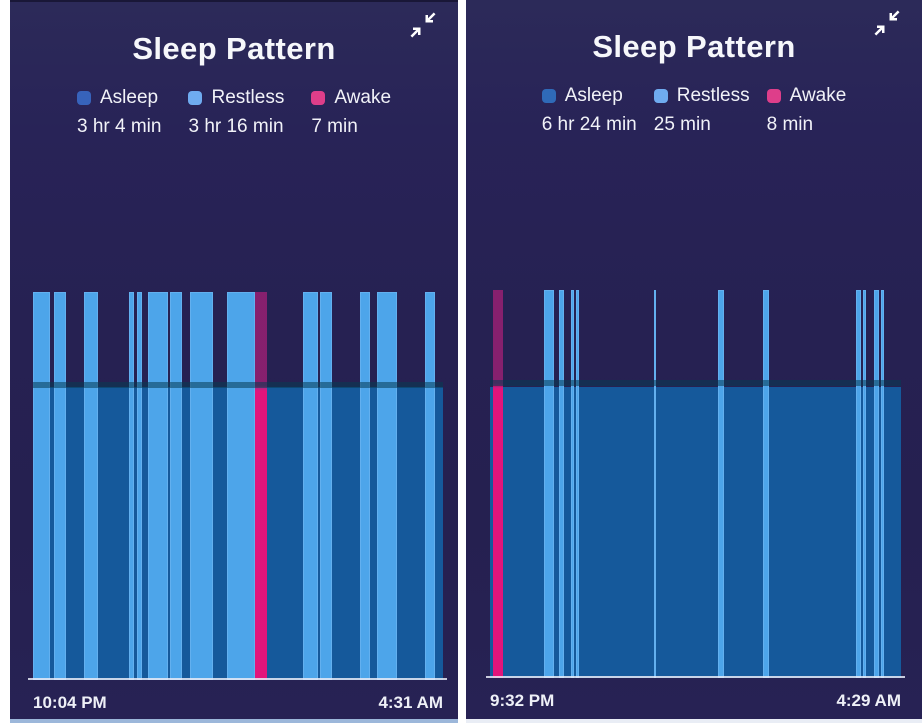 The height and width of the screenshot is (723, 922). I want to click on legend-item-awake: Awake 8 min, so click(806, 110).